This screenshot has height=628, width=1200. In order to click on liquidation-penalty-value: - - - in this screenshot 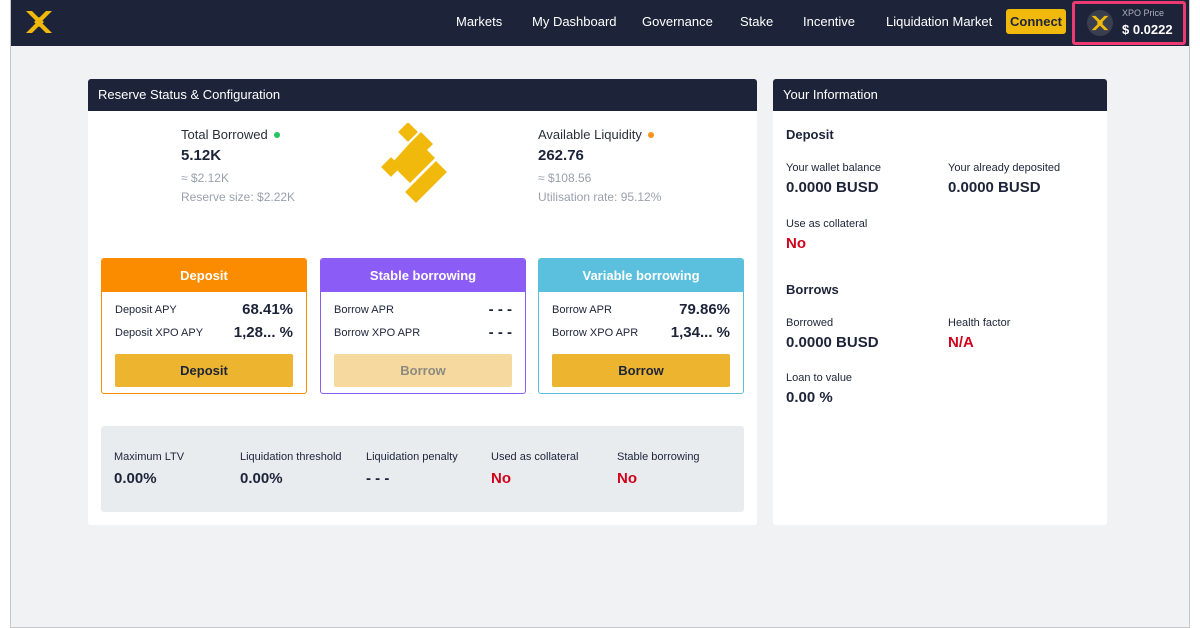, I will do `click(378, 478)`.